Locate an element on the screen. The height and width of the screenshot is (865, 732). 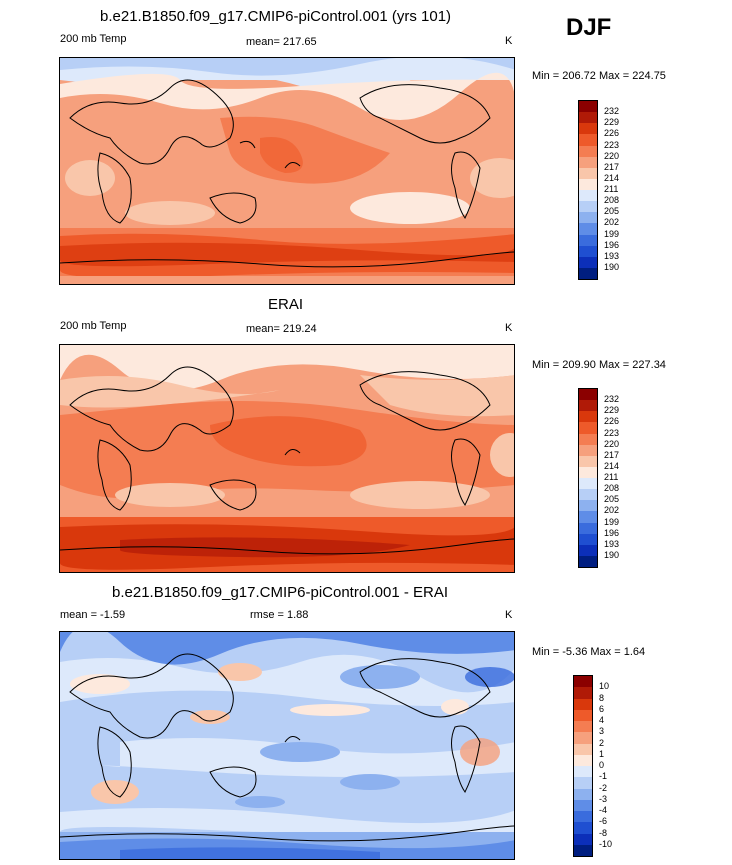
colorbar-tick-label: -1 is located at coordinates (603, 776).